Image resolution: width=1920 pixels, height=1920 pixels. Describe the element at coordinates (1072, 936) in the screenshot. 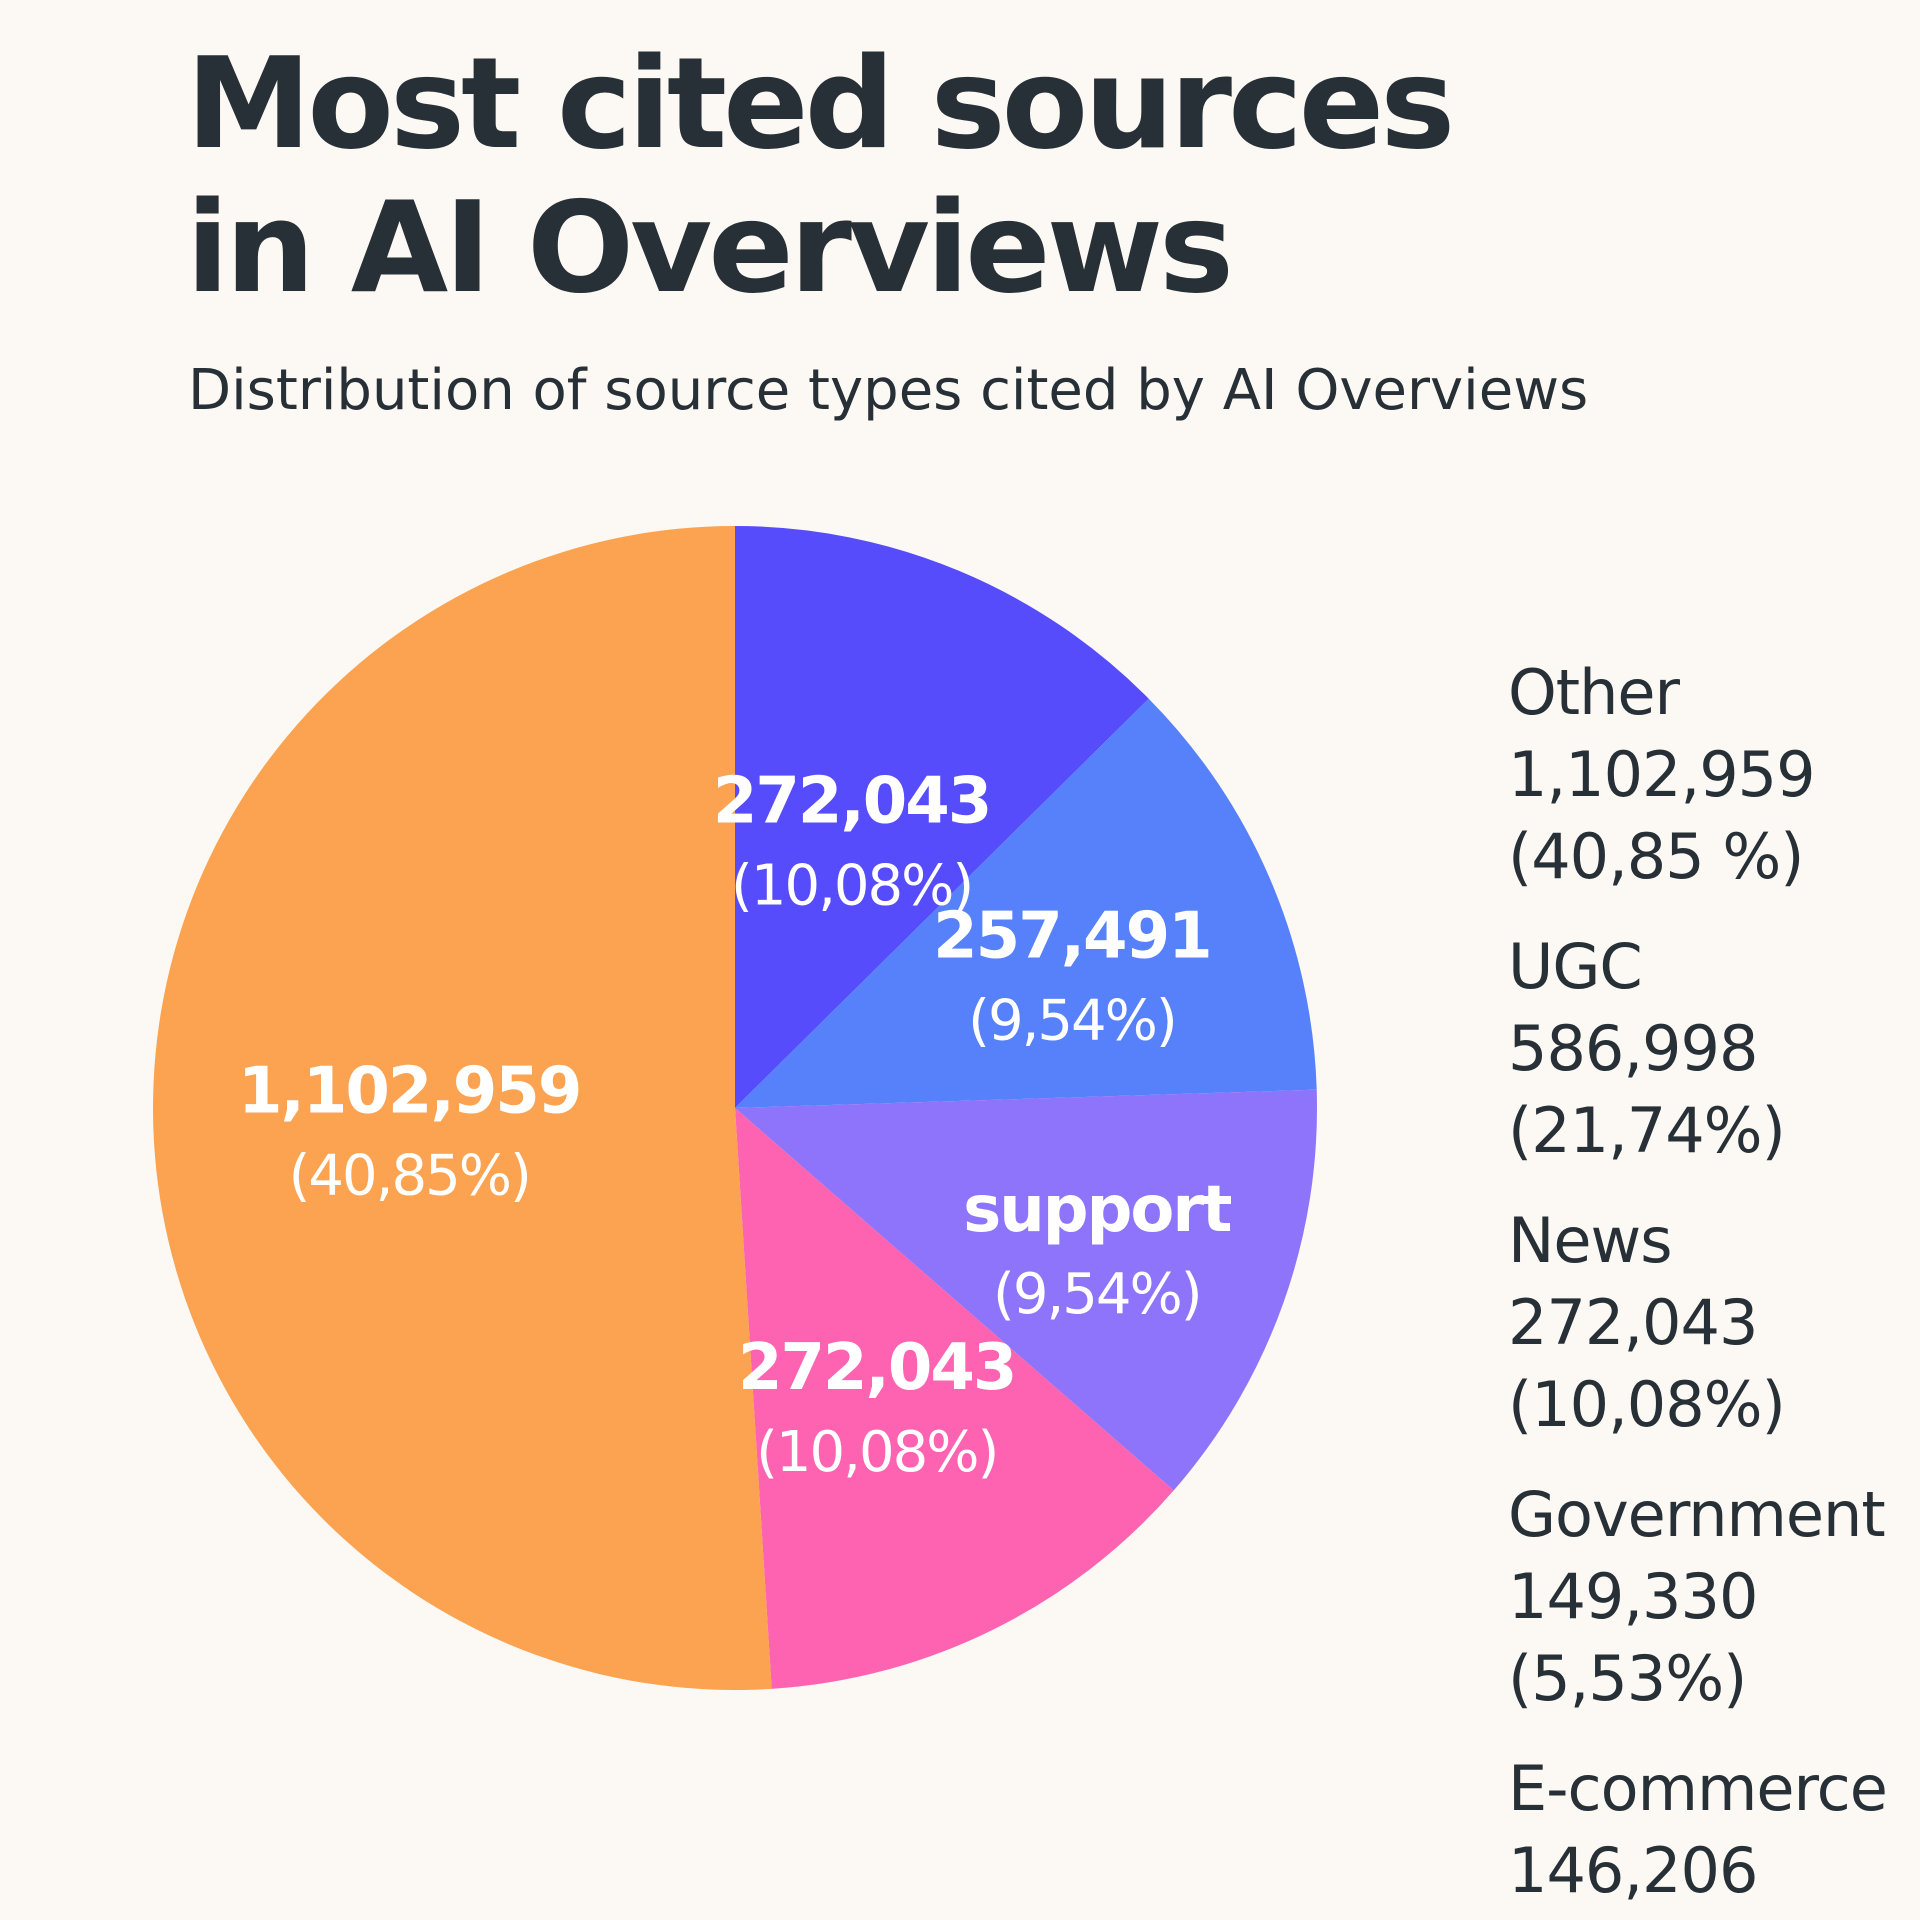

I see `slice-value-label-2: 257,491` at that location.